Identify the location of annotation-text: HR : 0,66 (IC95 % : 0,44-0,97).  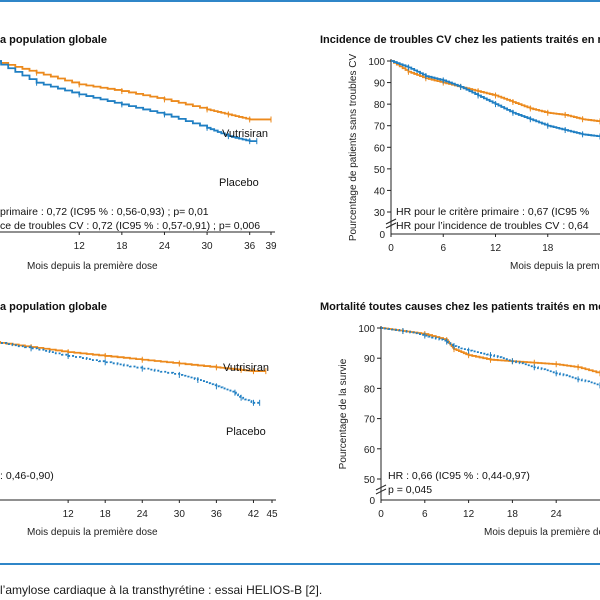
(459, 476).